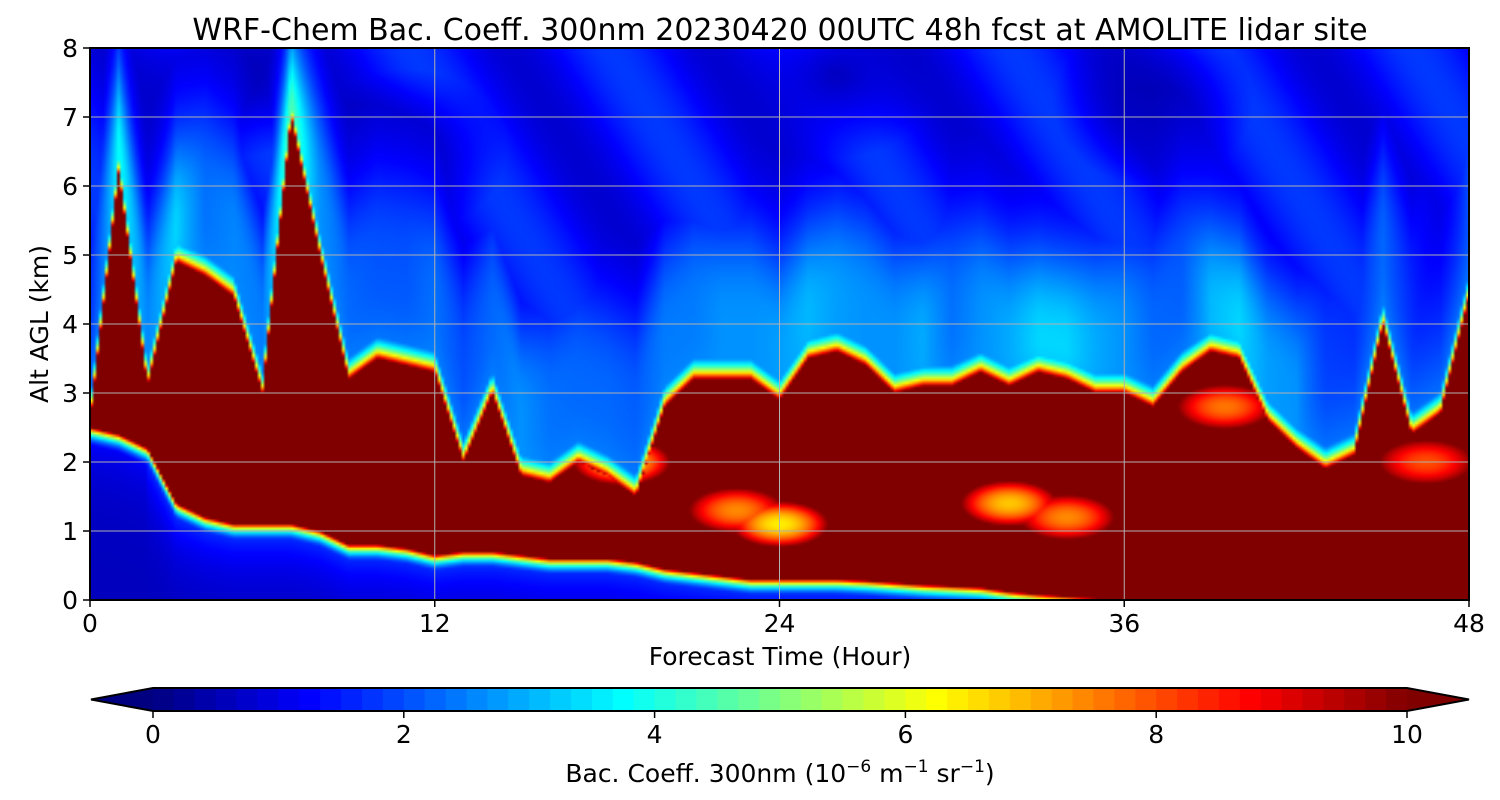 This screenshot has width=1500, height=800. I want to click on y-tick-label: 4, so click(70, 324).